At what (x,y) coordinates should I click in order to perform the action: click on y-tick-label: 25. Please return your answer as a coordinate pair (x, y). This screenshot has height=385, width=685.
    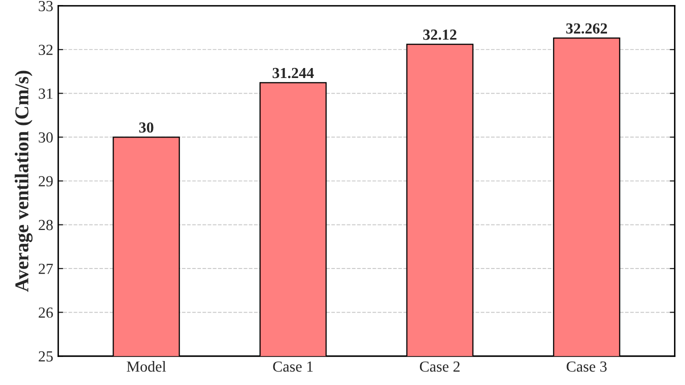
    Looking at the image, I should click on (45, 356).